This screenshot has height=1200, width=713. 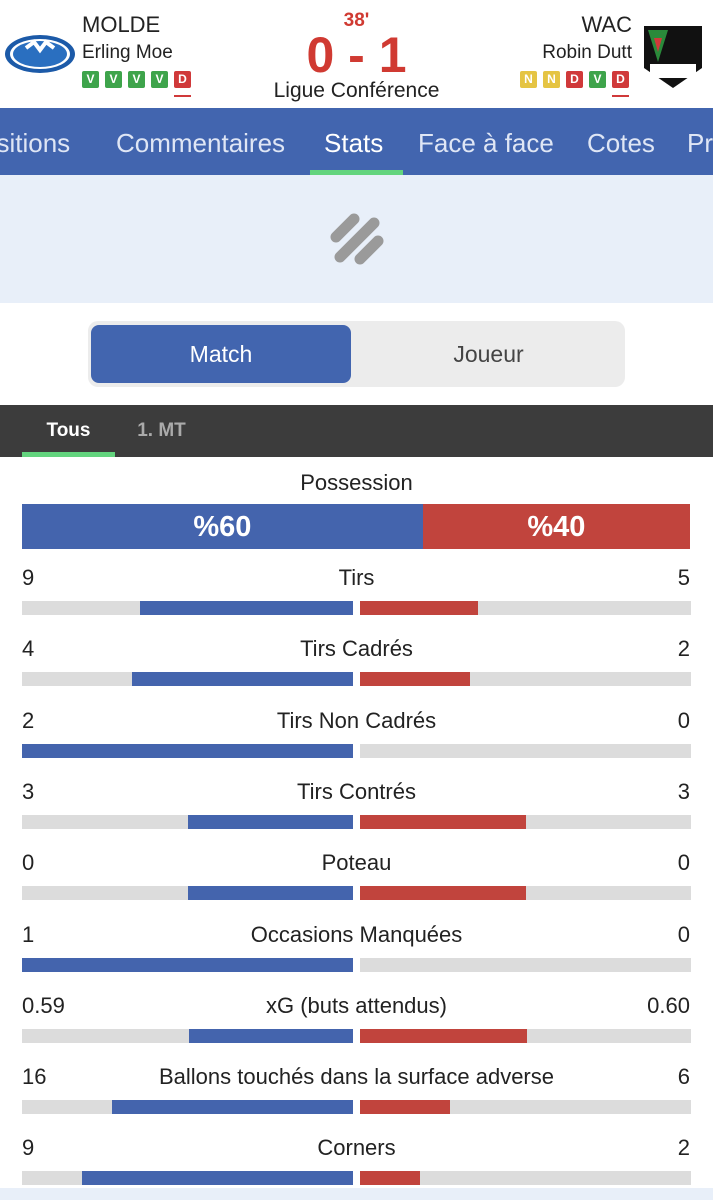 I want to click on stat-away-value: 0.60, so click(x=668, y=1005).